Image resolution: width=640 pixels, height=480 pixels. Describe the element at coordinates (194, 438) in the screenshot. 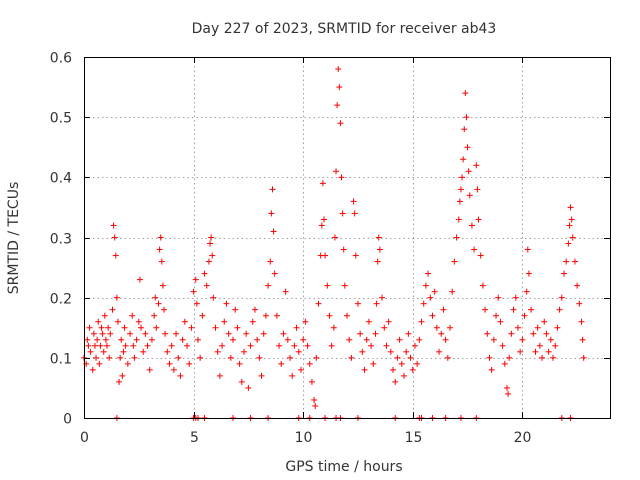

I see `x-tick-label: 5` at that location.